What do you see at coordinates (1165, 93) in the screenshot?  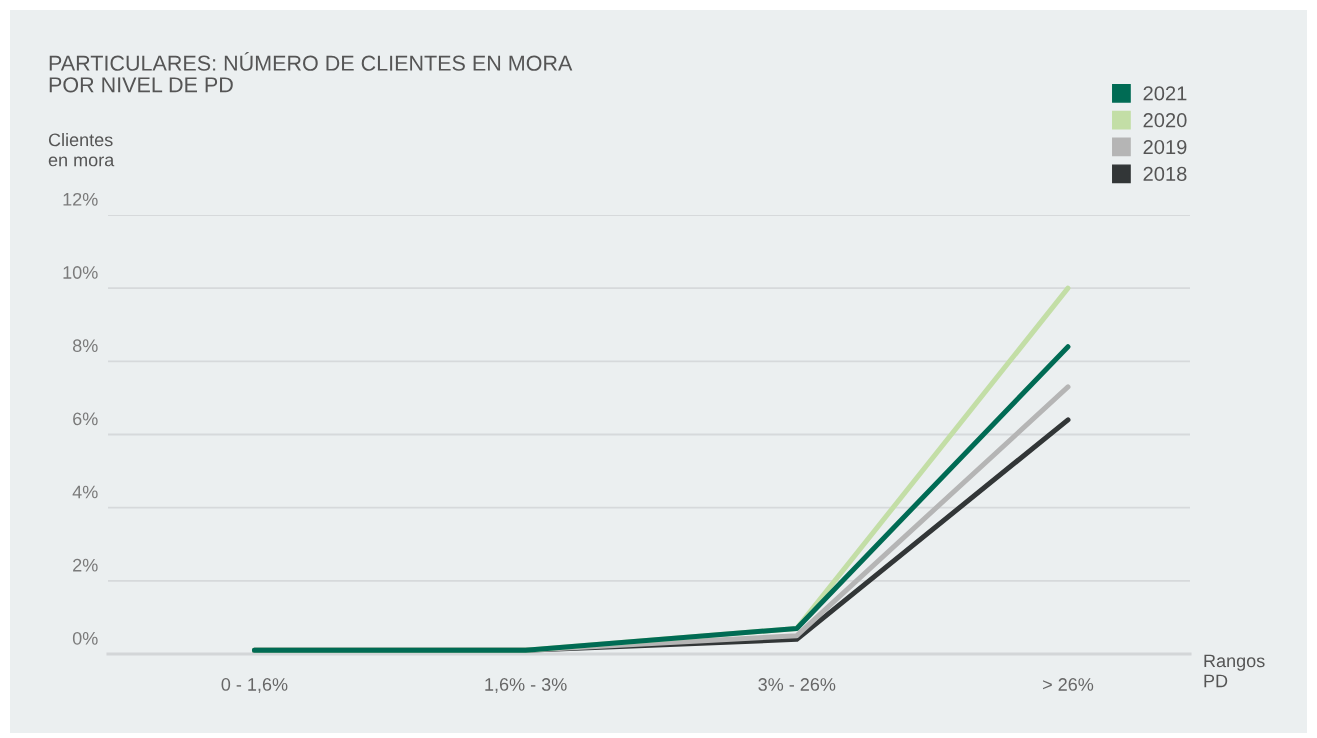 I see `legend-label: 2021` at bounding box center [1165, 93].